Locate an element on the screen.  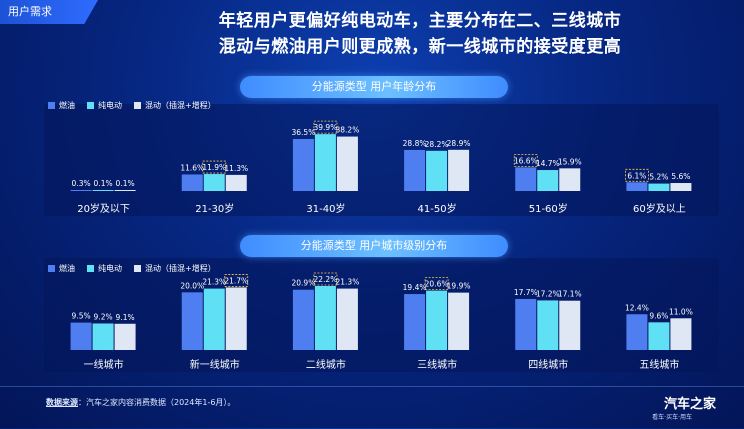
data-source-key: 数据来源 is located at coordinates (62, 402).